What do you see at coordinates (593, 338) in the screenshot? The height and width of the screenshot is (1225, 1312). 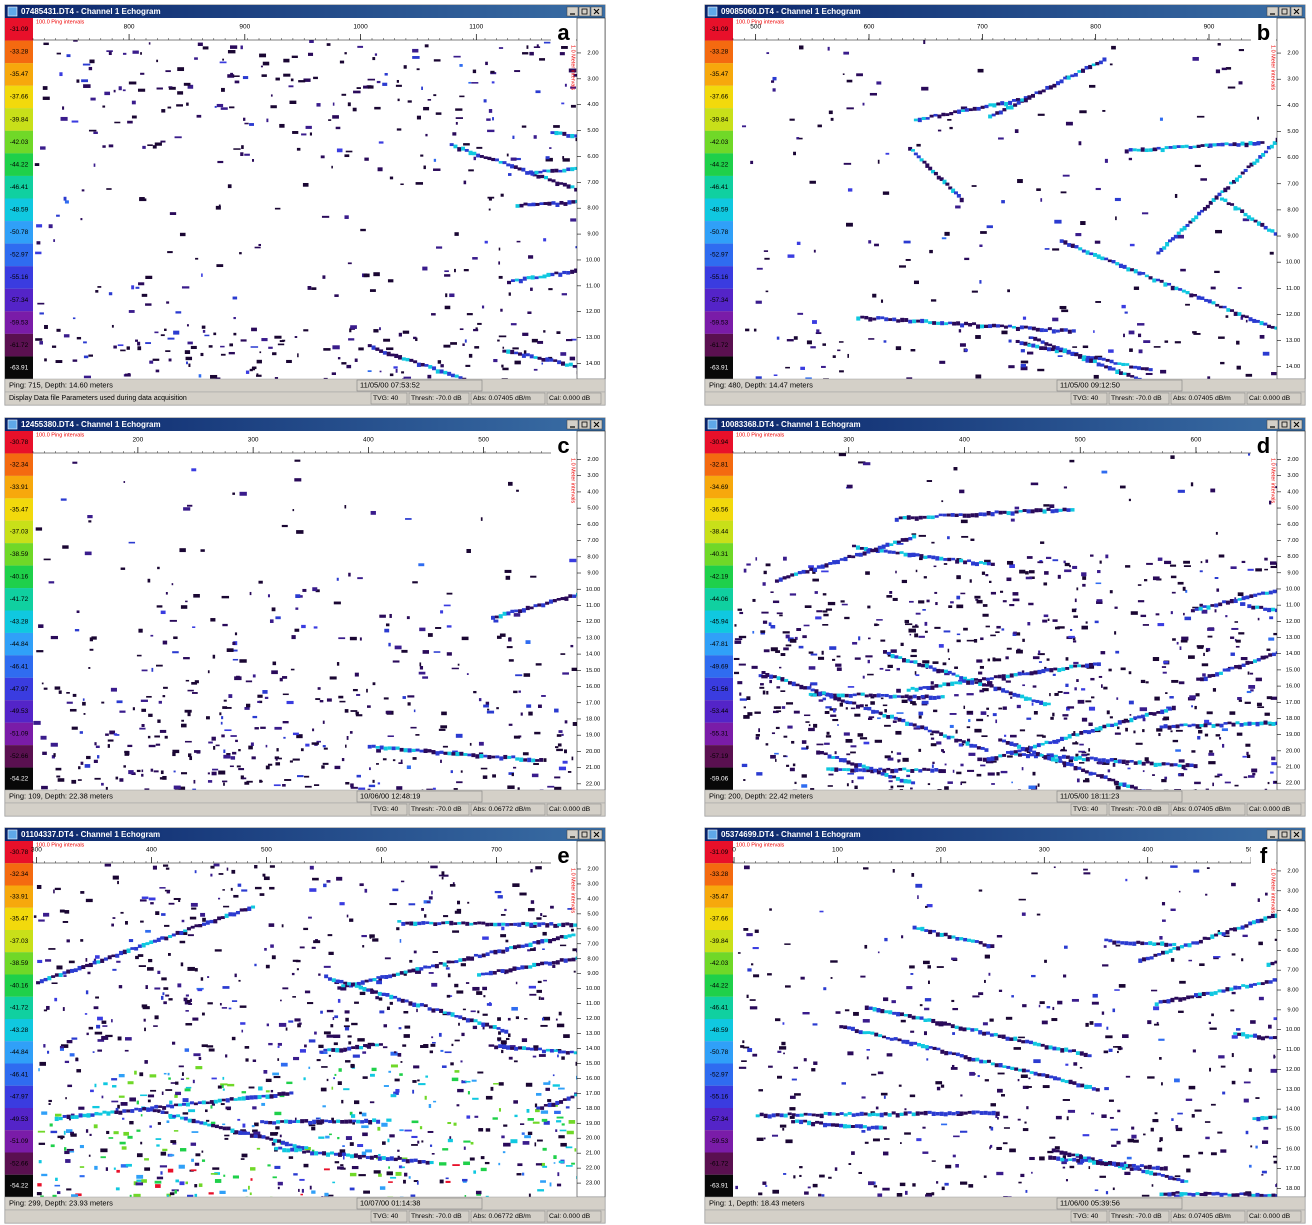 I see `depth-tick-label: 13.00` at bounding box center [593, 338].